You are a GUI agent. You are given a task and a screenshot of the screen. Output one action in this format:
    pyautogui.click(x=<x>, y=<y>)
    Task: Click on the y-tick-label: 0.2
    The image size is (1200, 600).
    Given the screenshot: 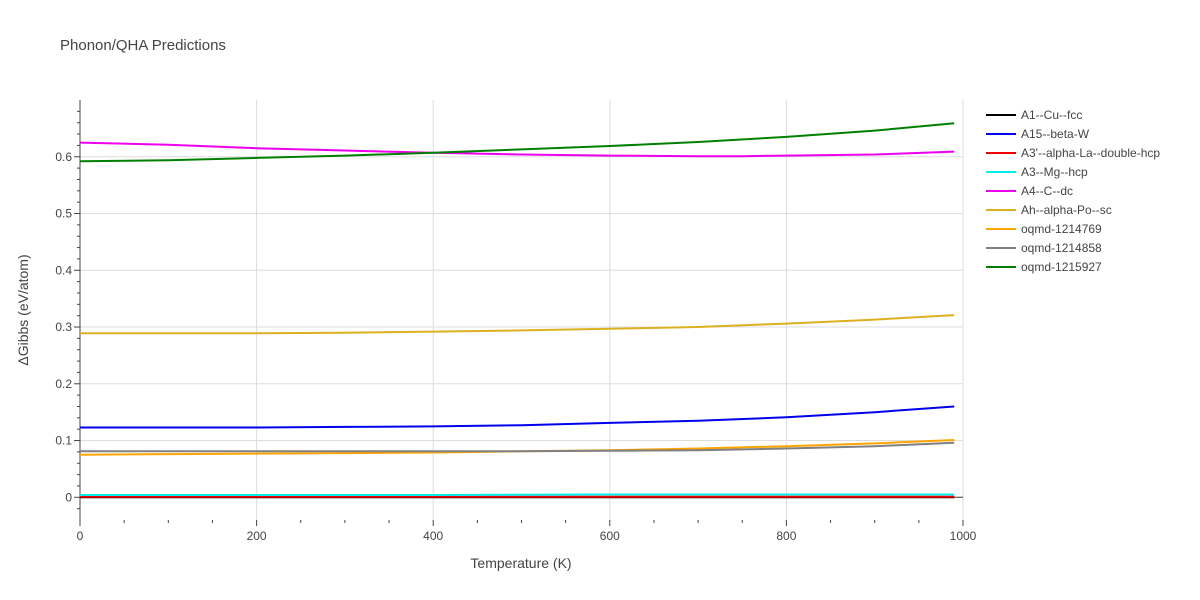 What is the action you would take?
    pyautogui.click(x=63, y=384)
    